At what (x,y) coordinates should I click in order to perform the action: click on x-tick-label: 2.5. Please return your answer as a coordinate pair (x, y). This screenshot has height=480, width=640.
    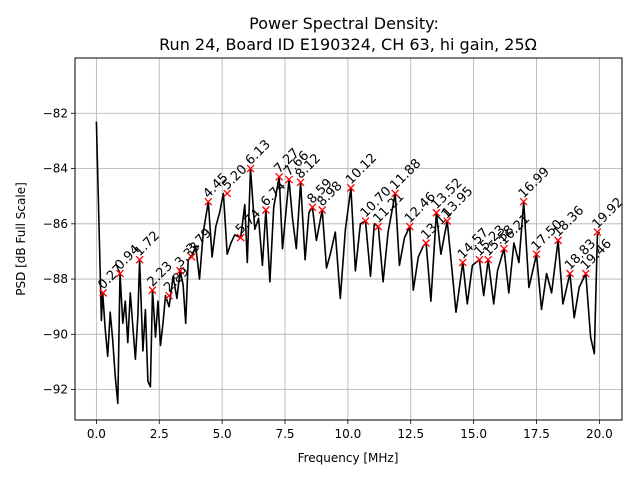
    Looking at the image, I should click on (159, 434).